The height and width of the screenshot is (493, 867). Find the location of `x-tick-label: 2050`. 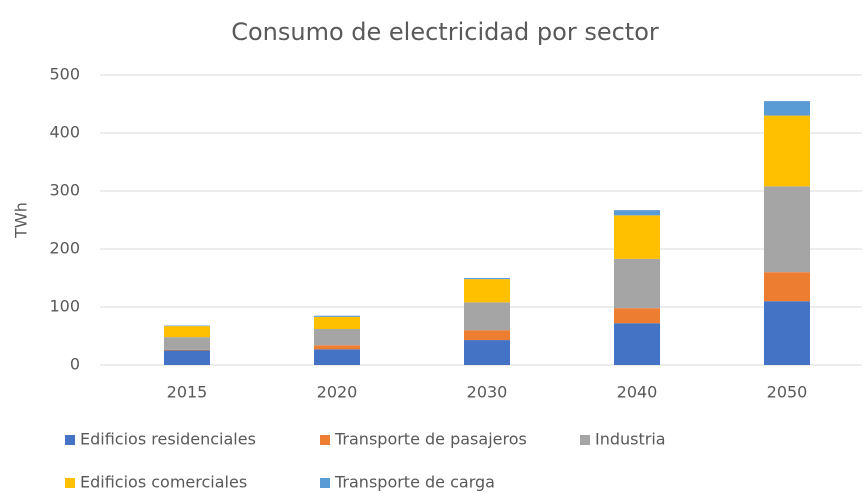

x-tick-label: 2050 is located at coordinates (787, 392).